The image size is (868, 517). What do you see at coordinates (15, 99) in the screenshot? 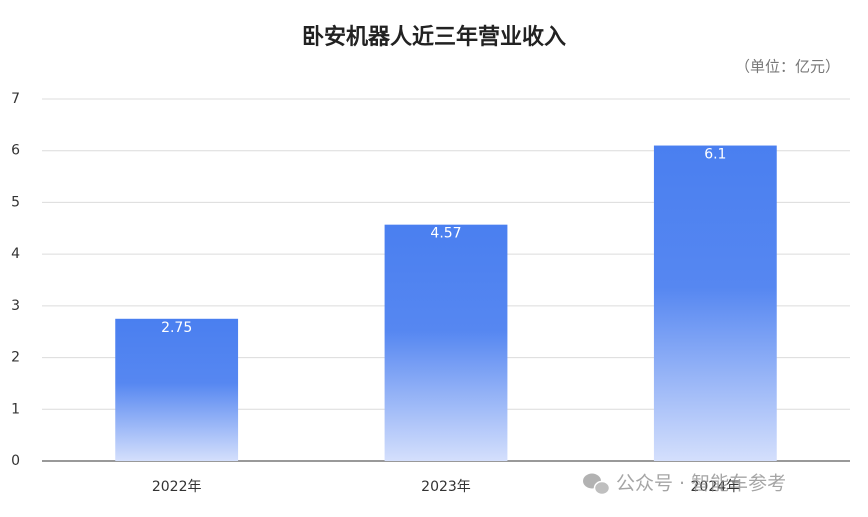
I see `y-tick-label: 7` at bounding box center [15, 99].